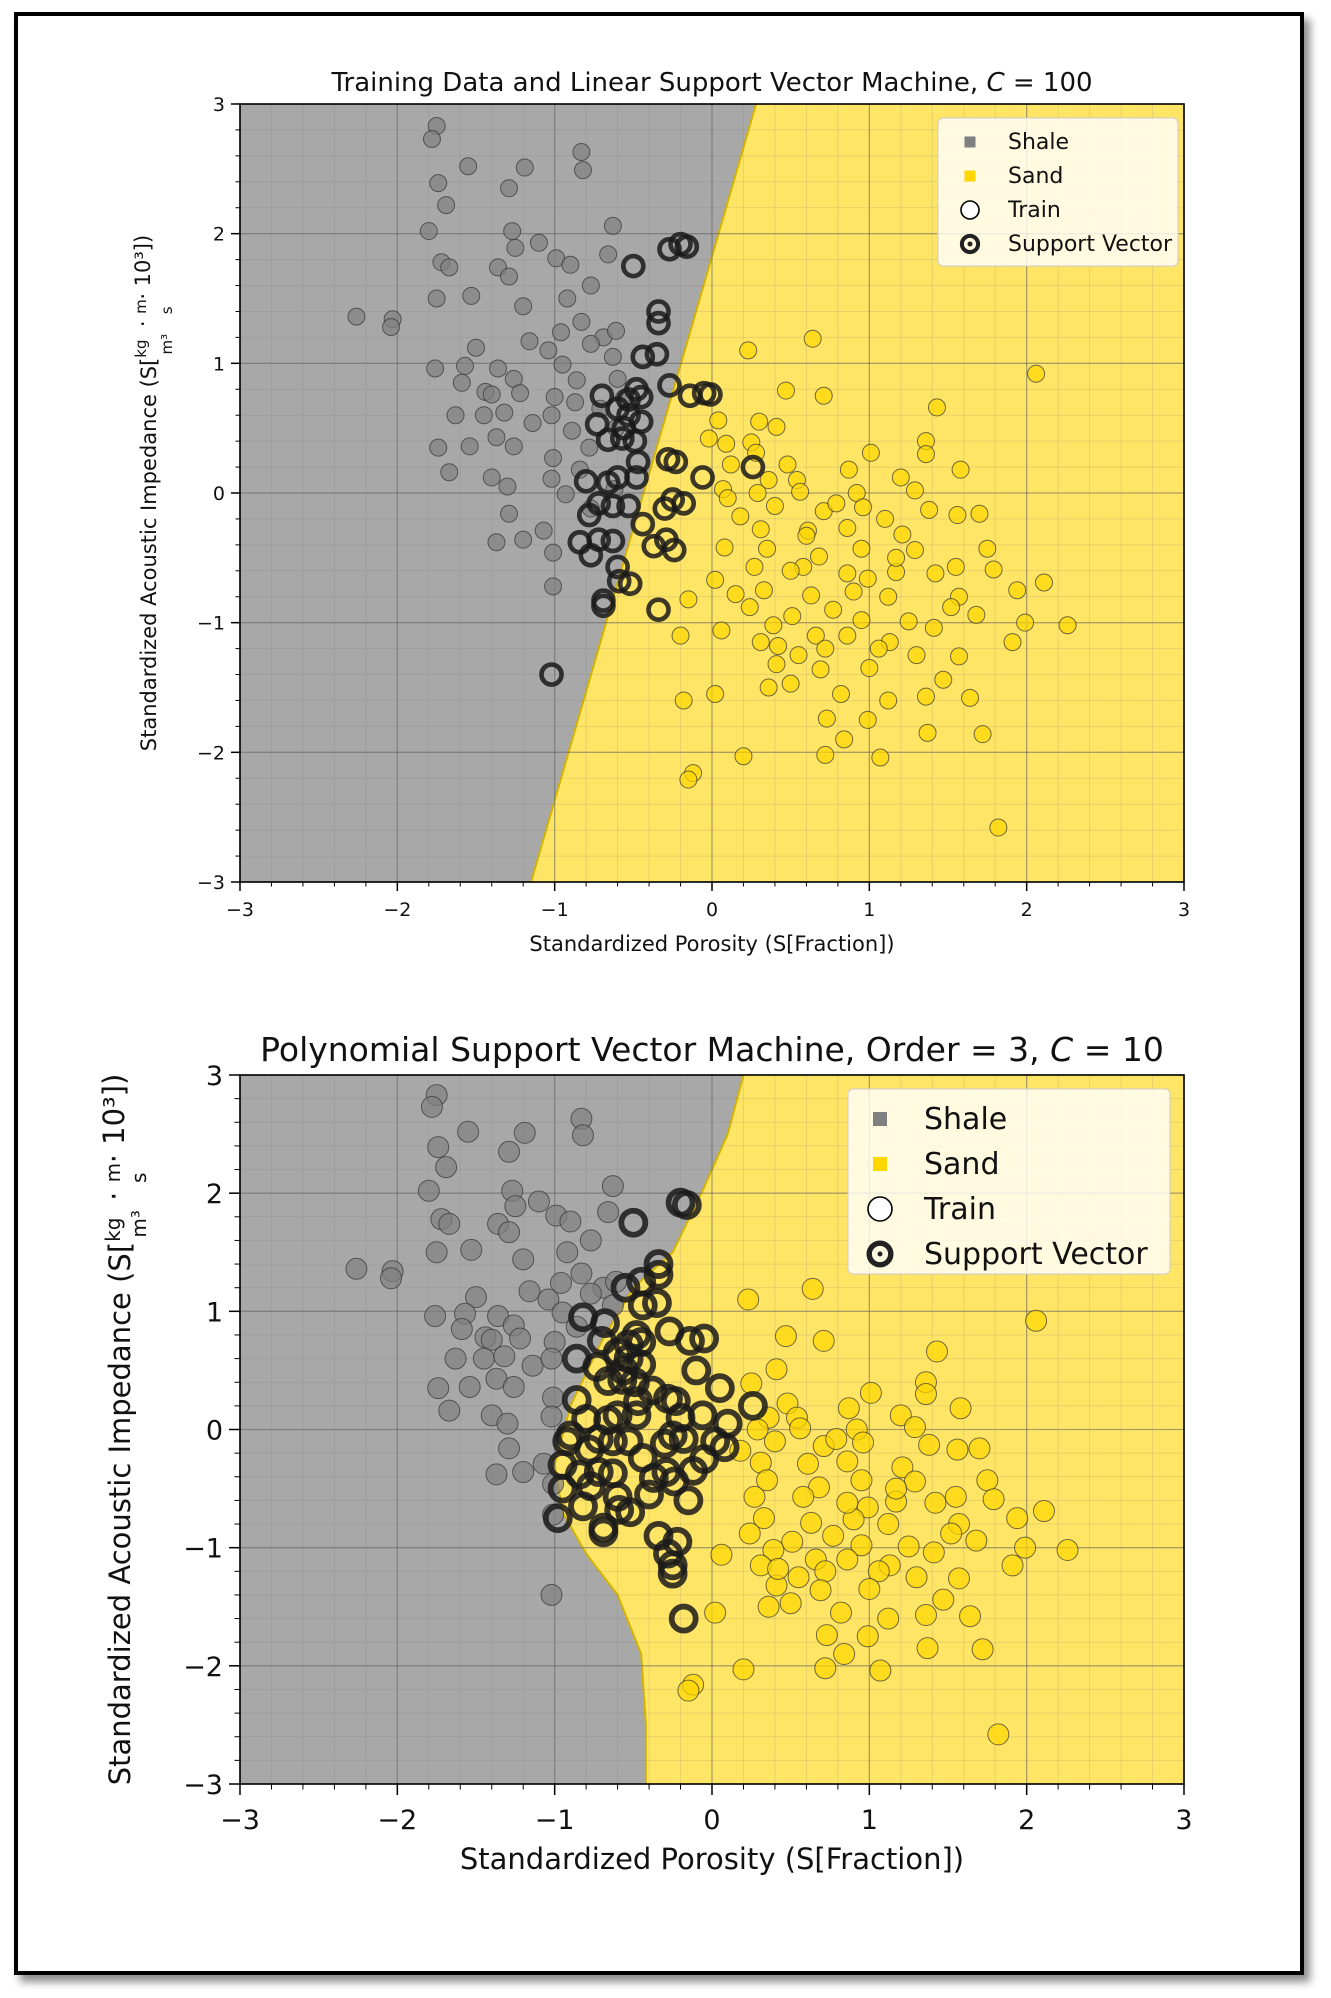 This screenshot has width=1331, height=1998. Describe the element at coordinates (880, 1254) in the screenshot. I see `legend-support-vector-marker` at that location.